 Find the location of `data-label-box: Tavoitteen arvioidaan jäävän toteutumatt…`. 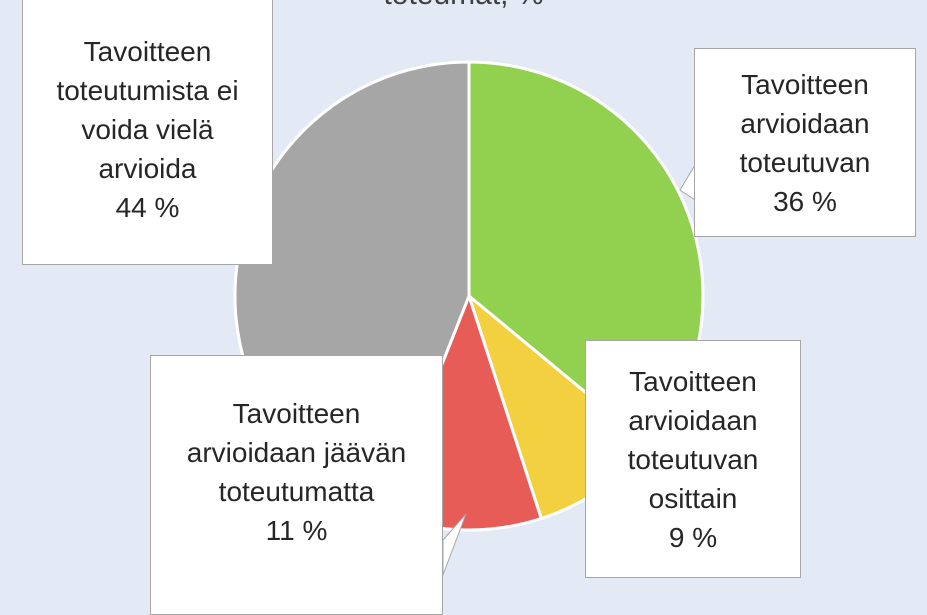

data-label-box: Tavoitteen arvioidaan jäävän toteutumatt… is located at coordinates (296, 485).